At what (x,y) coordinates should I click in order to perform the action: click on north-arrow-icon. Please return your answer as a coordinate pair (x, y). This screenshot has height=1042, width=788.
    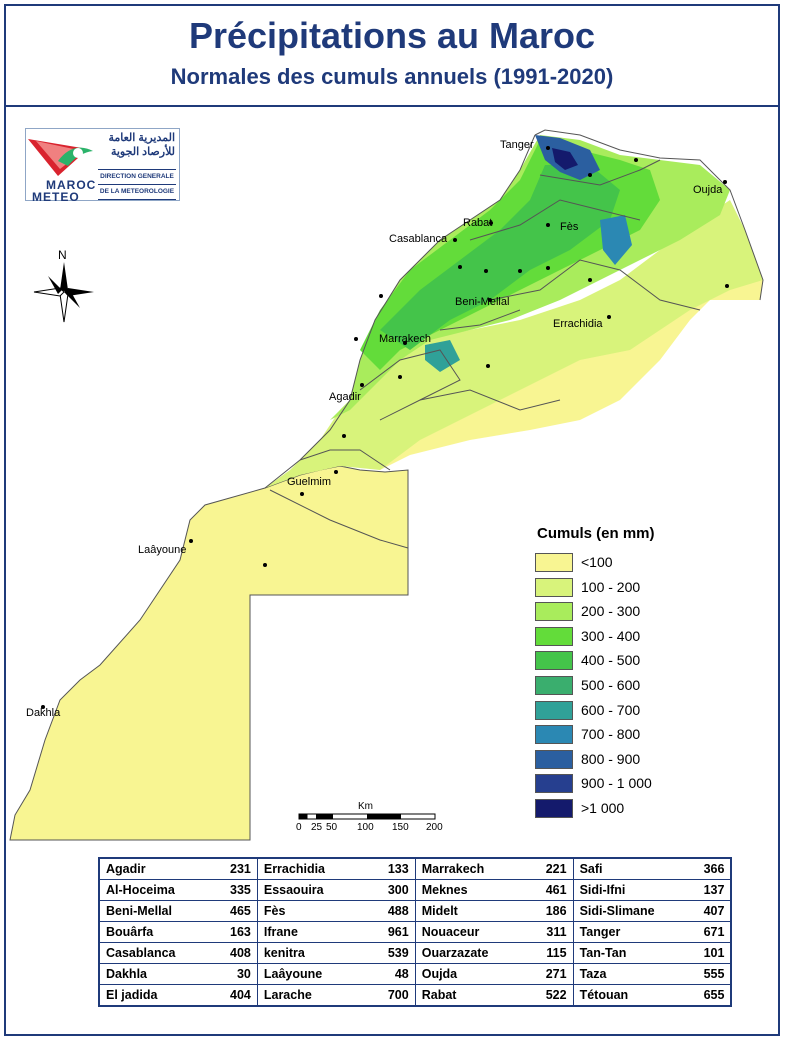
    Looking at the image, I should click on (63, 292).